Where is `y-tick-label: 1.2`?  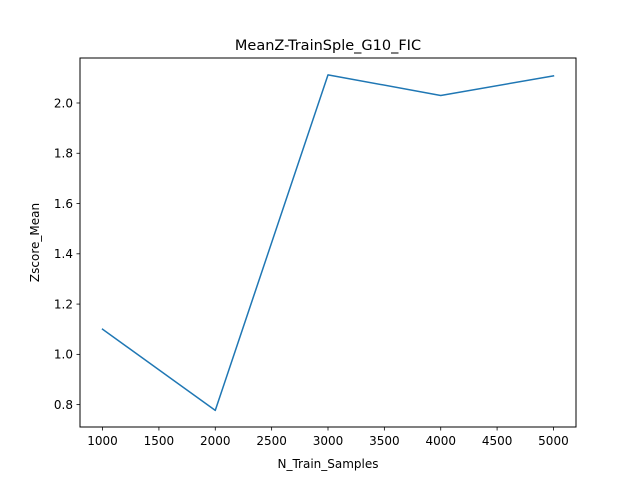
y-tick-label: 1.2 is located at coordinates (63, 304).